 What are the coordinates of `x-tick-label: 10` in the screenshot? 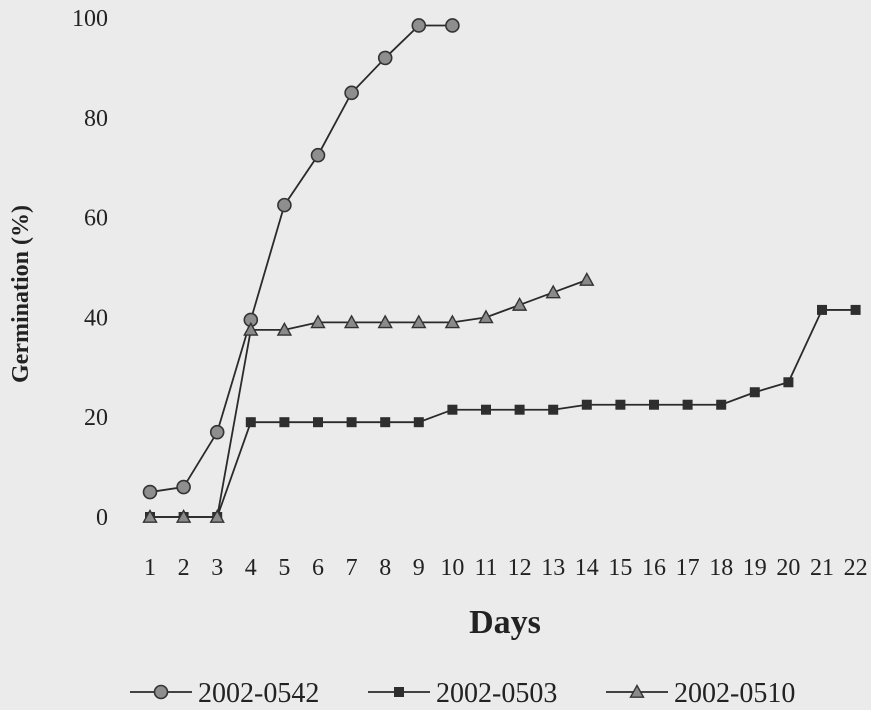 It's located at (452, 568).